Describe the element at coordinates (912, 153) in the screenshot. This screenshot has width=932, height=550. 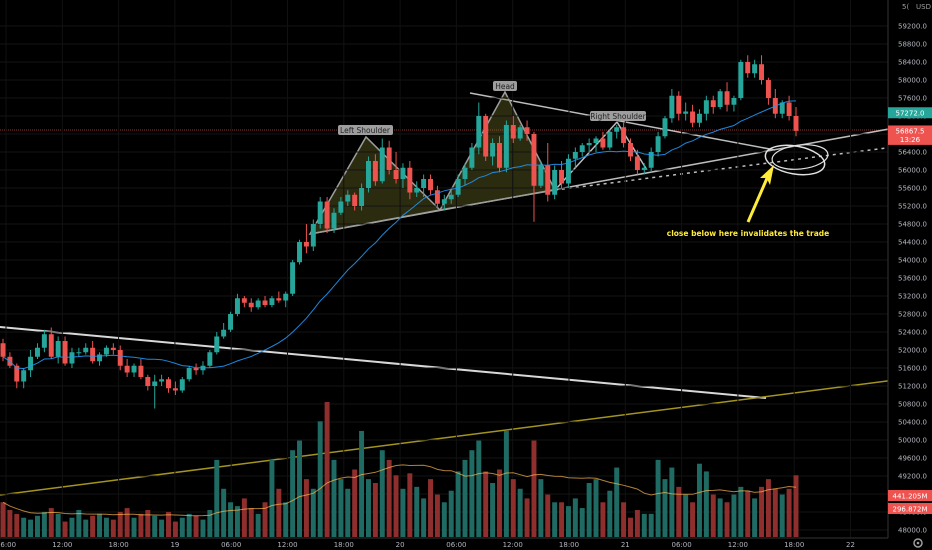
I see `price-tick-label: 56400.0` at that location.